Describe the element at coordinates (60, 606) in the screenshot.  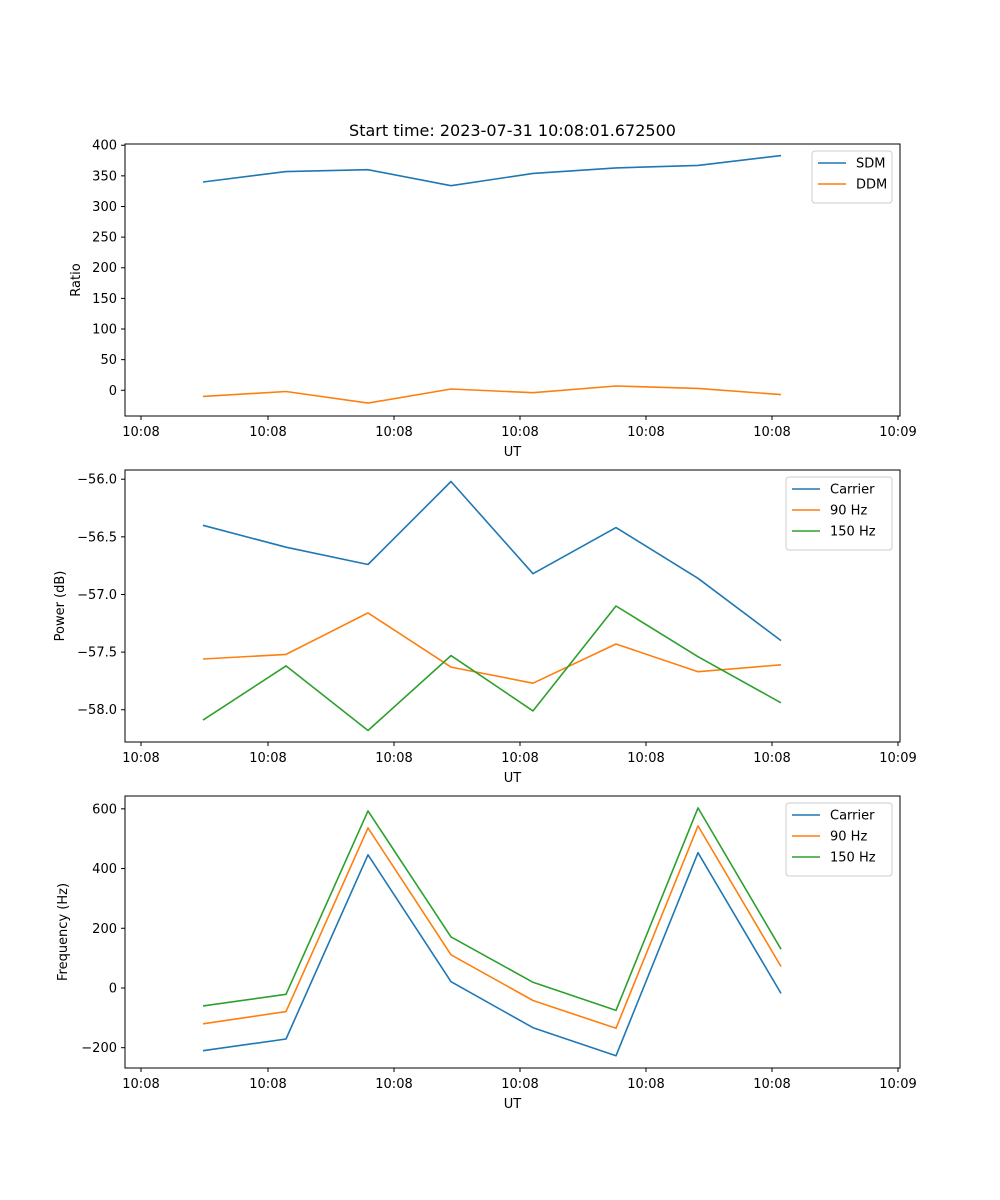
I see `y-axis-label-power: Power (dB)` at that location.